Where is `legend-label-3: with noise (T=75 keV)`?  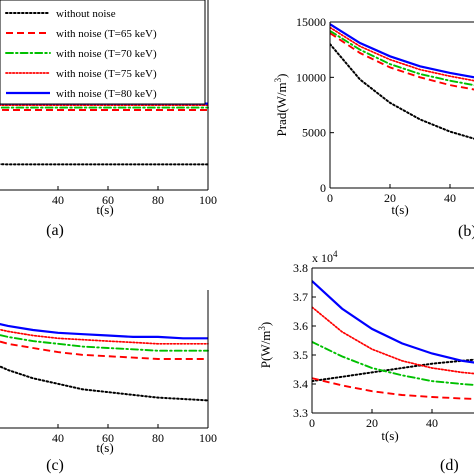 legend-label-3: with noise (T=75 keV) is located at coordinates (106, 74).